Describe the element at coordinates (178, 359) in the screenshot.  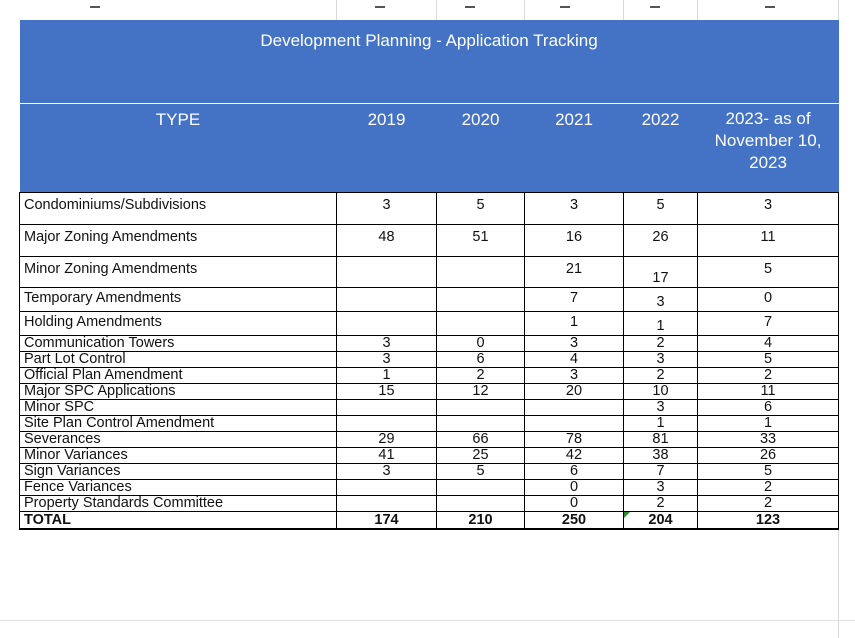
I see `type-cell: Part Lot Control` at that location.